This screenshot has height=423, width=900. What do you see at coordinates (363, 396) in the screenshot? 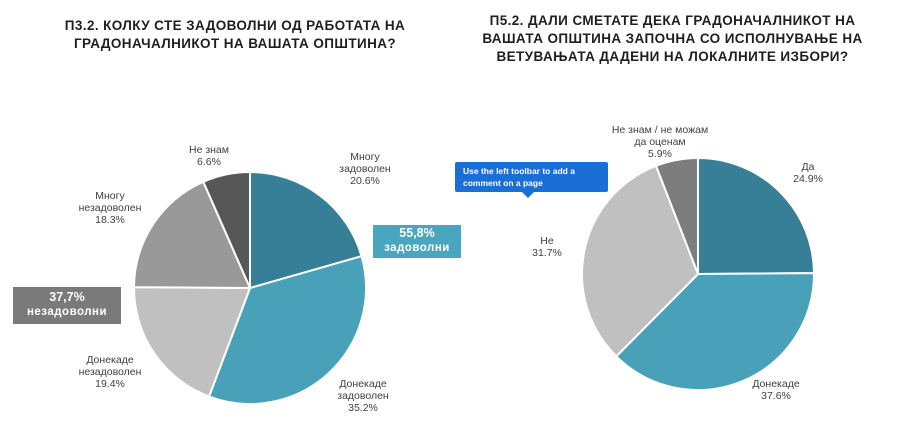
I see `pie1-label-2: Донекаде задоволен 35.2%` at bounding box center [363, 396].